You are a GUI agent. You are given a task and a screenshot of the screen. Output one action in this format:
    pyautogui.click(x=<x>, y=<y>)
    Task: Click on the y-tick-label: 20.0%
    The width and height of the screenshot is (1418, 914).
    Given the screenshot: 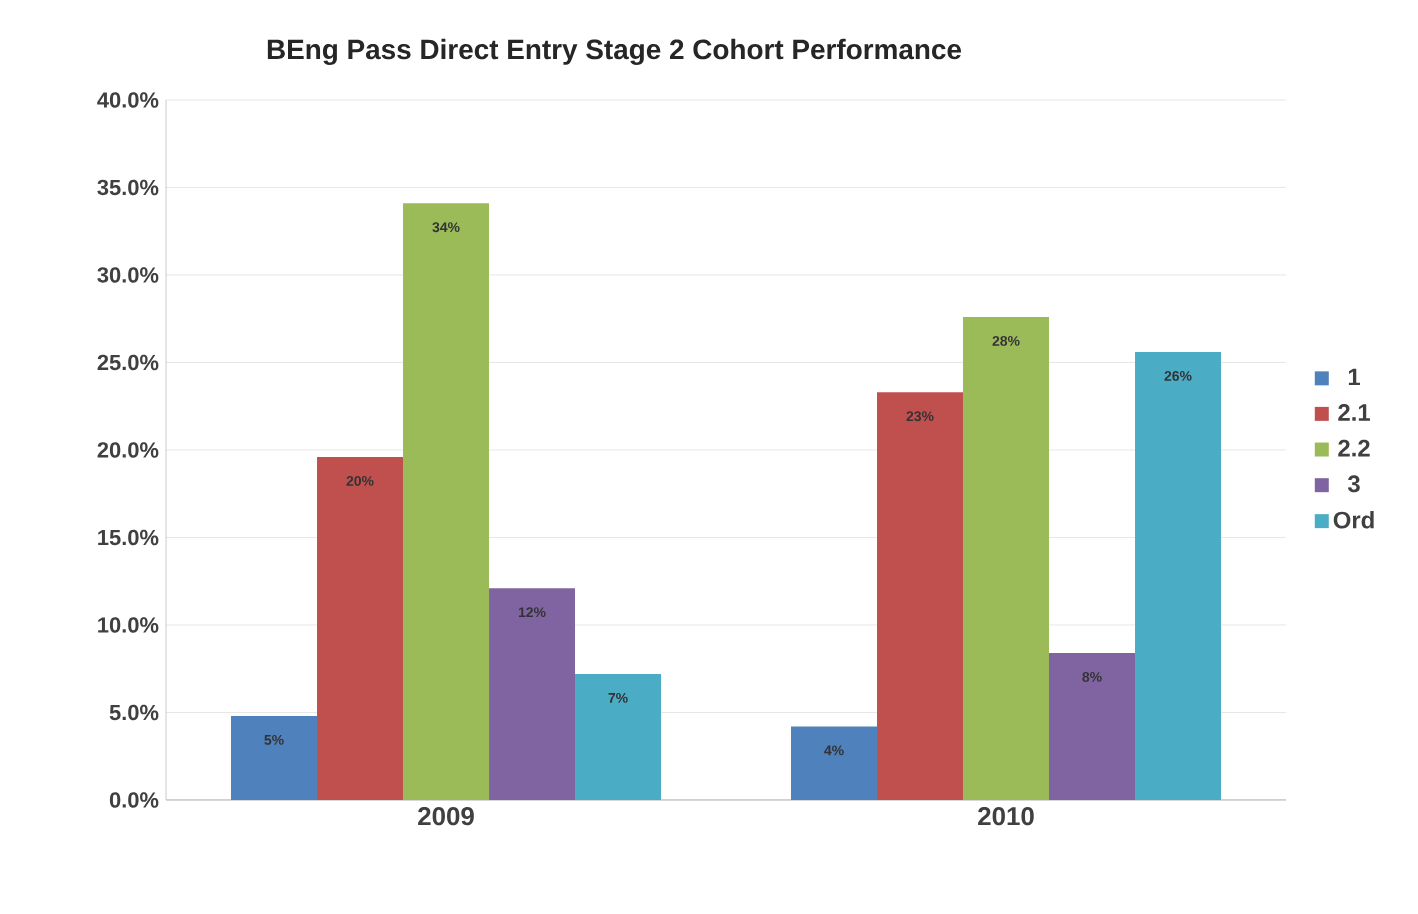 What is the action you would take?
    pyautogui.click(x=128, y=450)
    